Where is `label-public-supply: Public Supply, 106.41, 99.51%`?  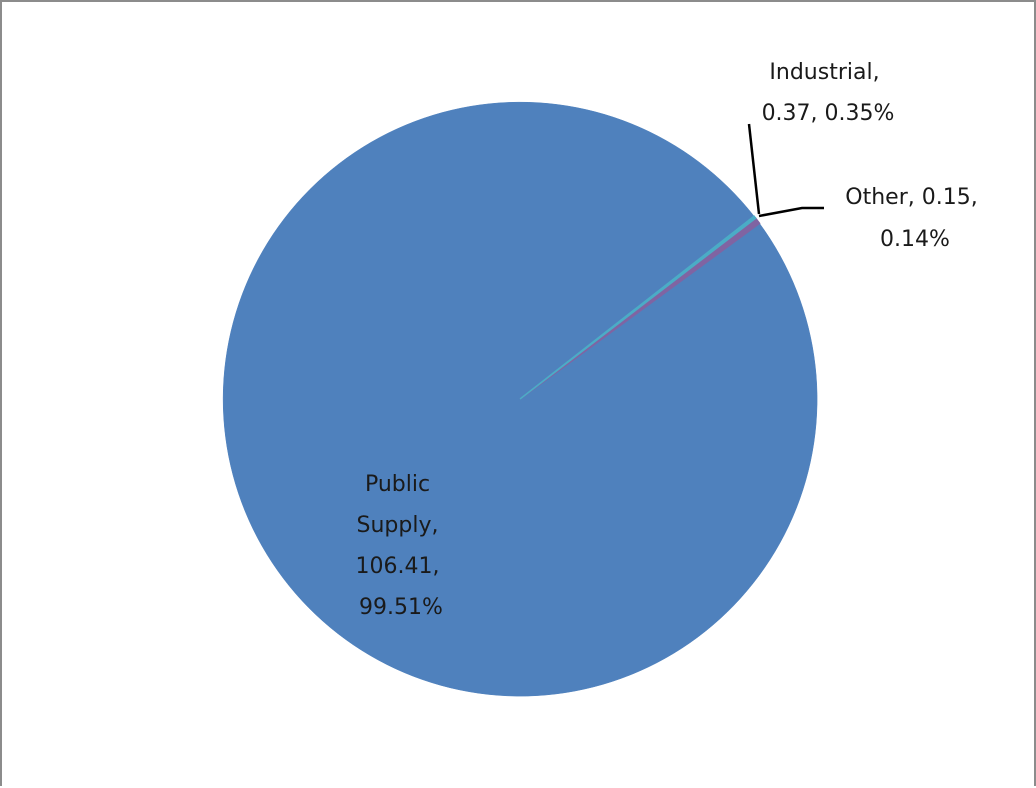 label-public-supply: Public Supply, 106.41, 99.51% is located at coordinates (401, 546).